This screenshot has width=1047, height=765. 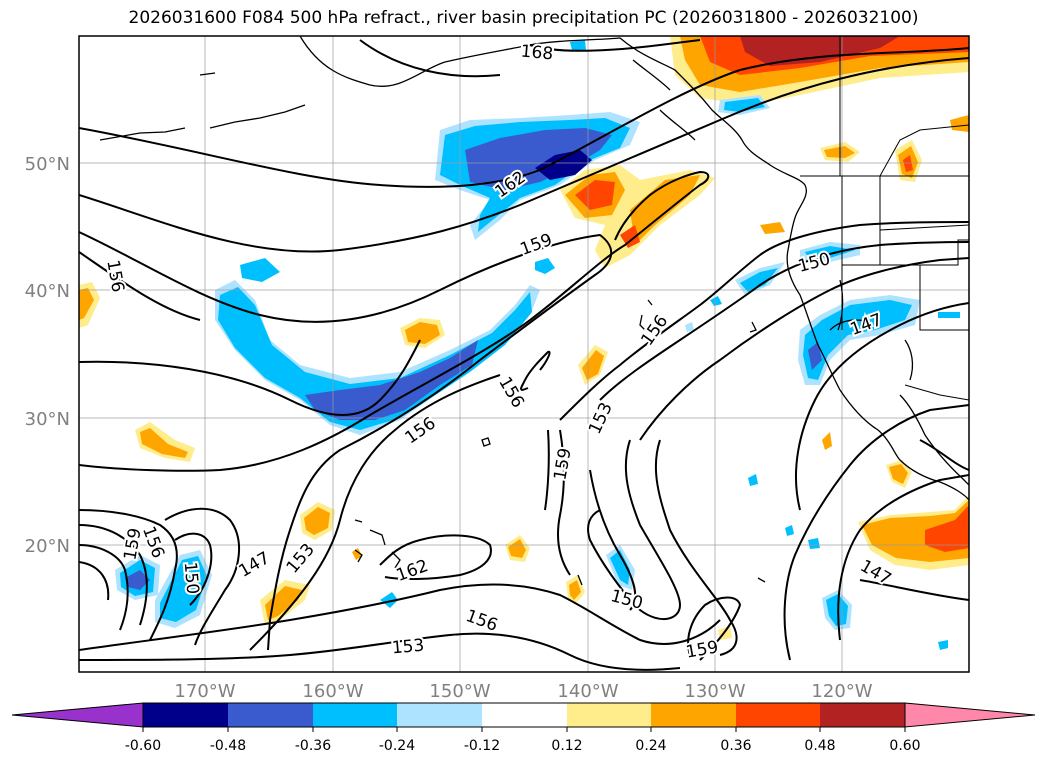 What do you see at coordinates (47, 419) in the screenshot?
I see `lat-label-30n: 30°N` at bounding box center [47, 419].